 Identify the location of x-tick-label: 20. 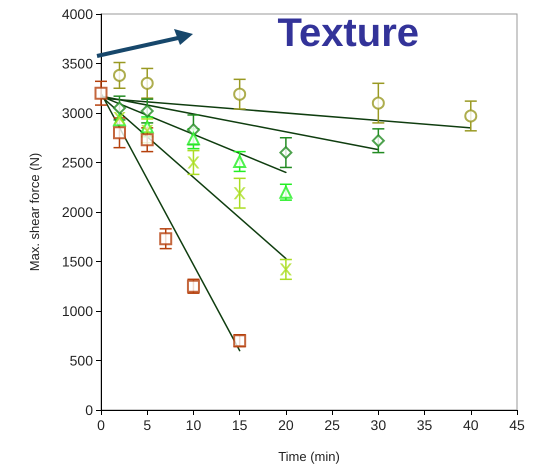
(286, 425).